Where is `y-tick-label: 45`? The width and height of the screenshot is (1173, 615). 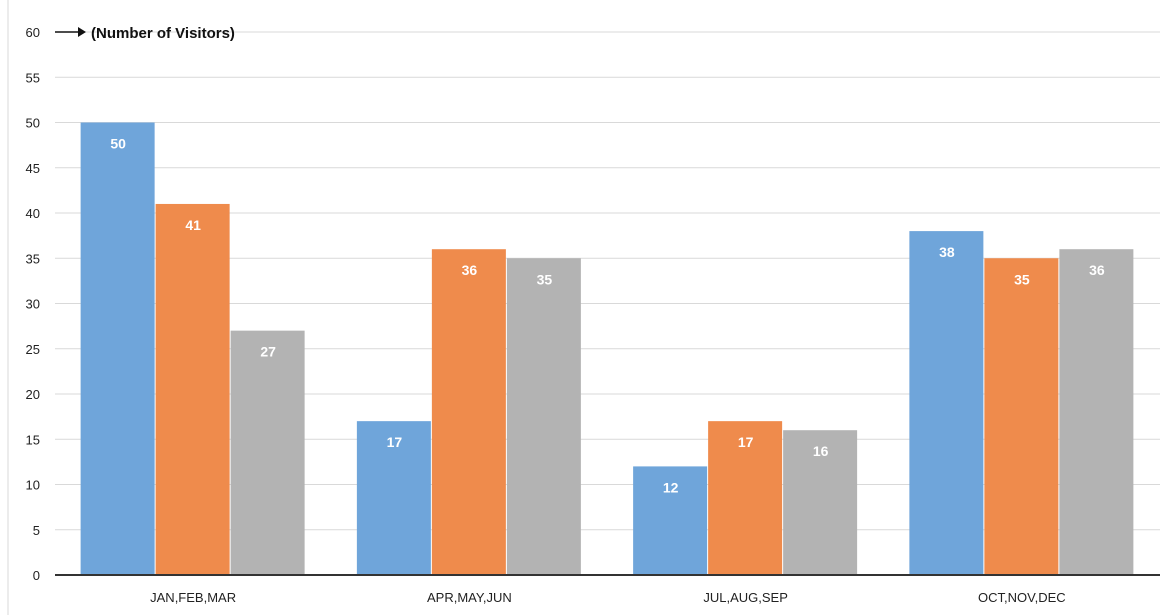 y-tick-label: 45 is located at coordinates (33, 168).